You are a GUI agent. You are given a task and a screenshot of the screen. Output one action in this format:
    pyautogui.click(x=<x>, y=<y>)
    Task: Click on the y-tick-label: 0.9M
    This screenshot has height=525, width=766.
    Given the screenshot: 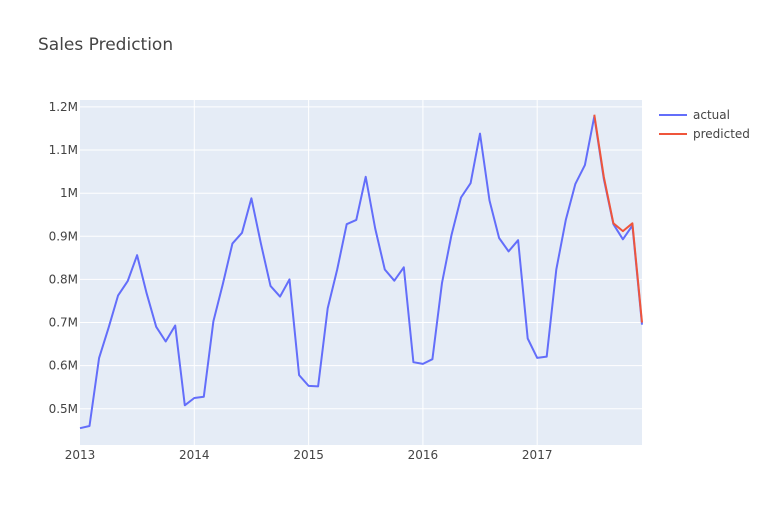 What is the action you would take?
    pyautogui.click(x=63, y=236)
    